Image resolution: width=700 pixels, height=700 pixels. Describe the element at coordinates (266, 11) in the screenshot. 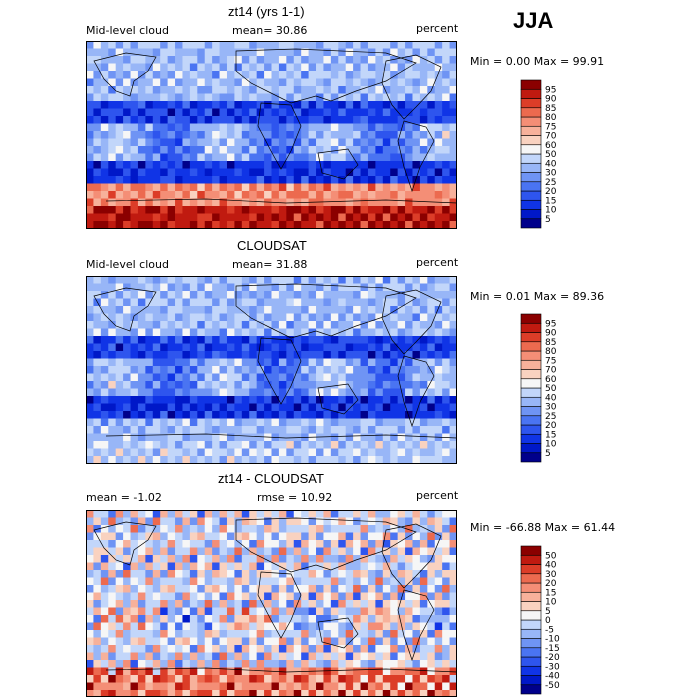

I see `panel1-title: zt14 (yrs 1-1)` at that location.